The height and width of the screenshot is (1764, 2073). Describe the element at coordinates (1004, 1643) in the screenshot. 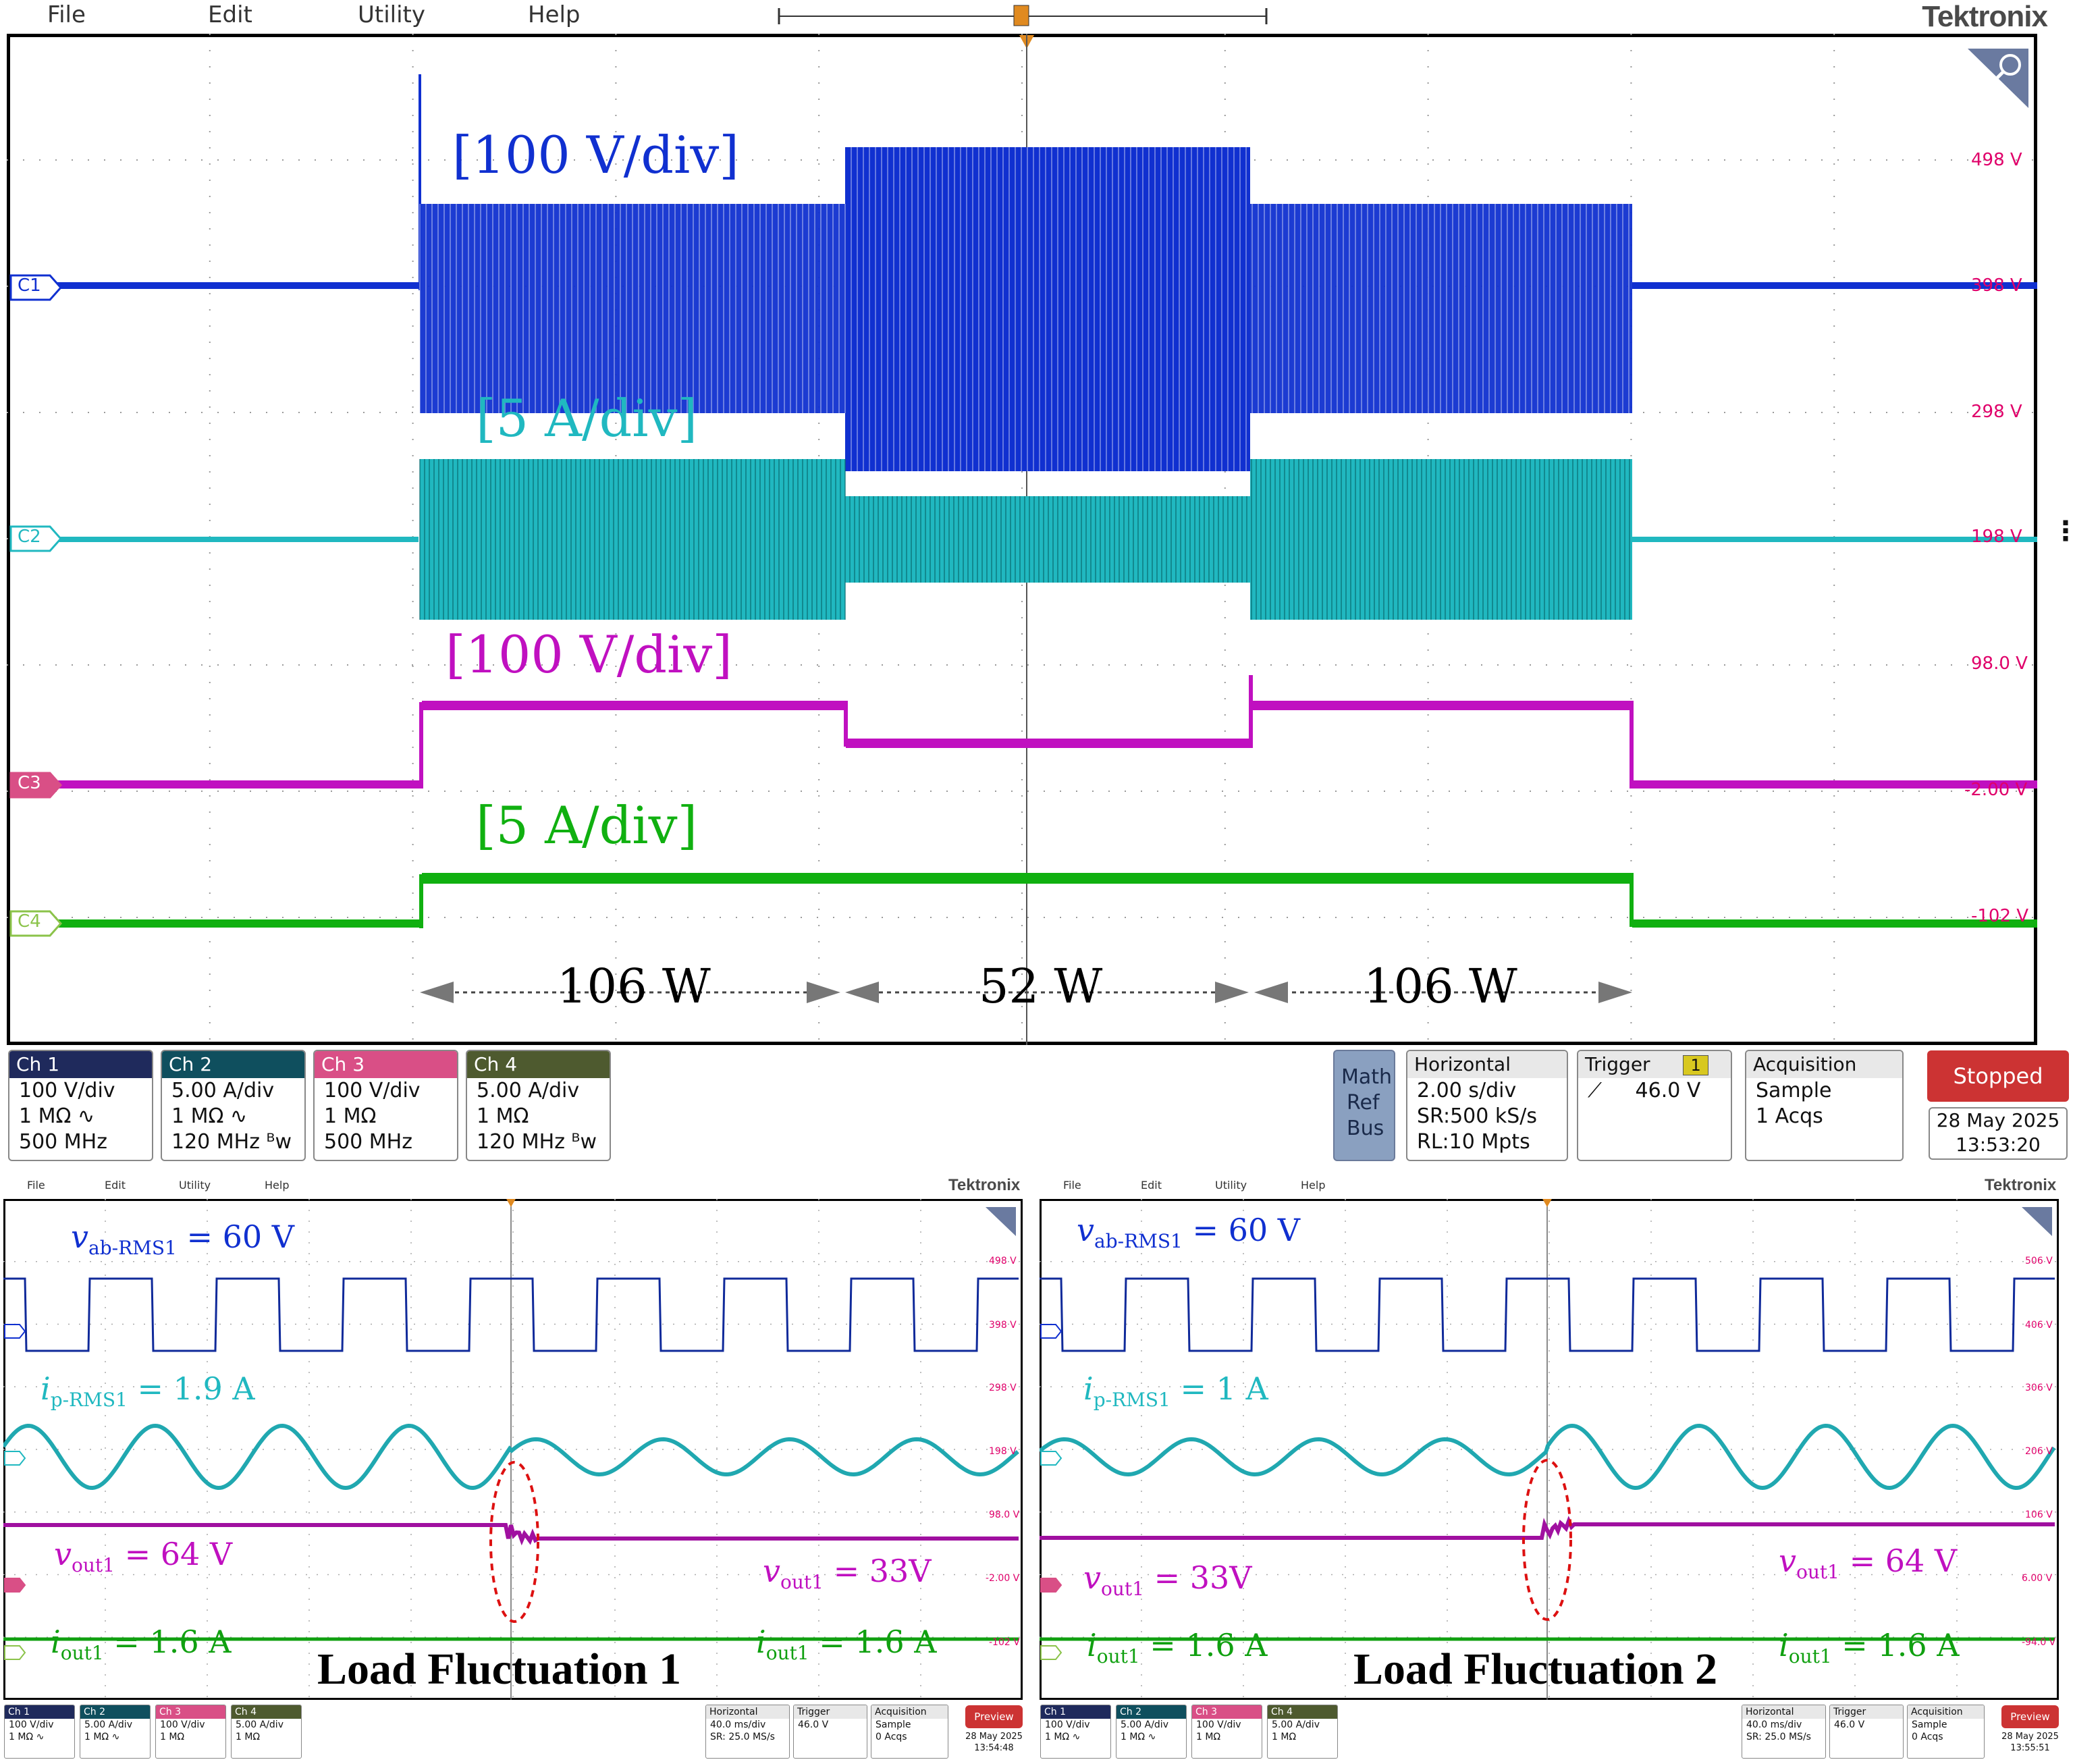

I see `bl-tick-7: -102 V` at that location.